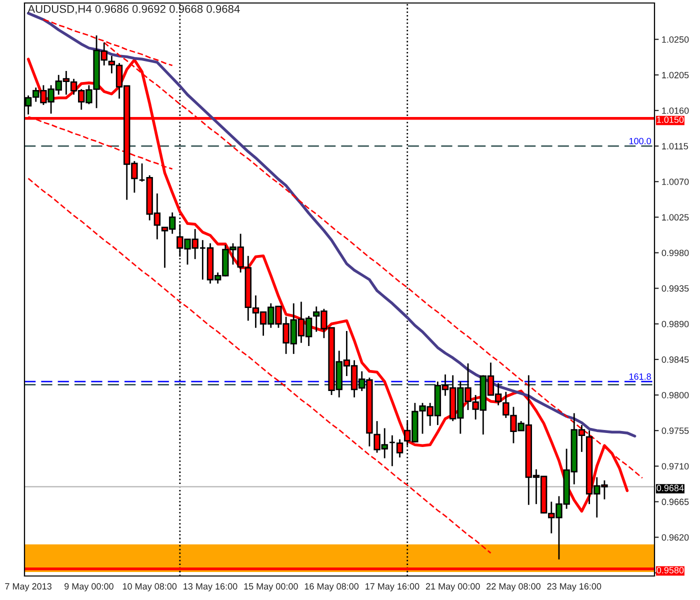  What do you see at coordinates (640, 376) in the screenshot?
I see `annotation: 161.8` at bounding box center [640, 376].